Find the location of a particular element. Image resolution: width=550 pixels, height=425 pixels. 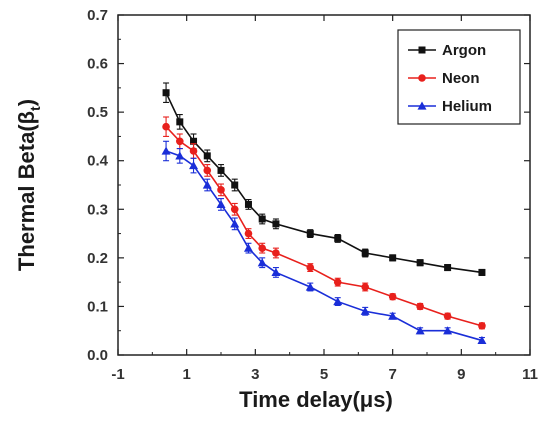

legend-marker-neon is located at coordinates (422, 78).